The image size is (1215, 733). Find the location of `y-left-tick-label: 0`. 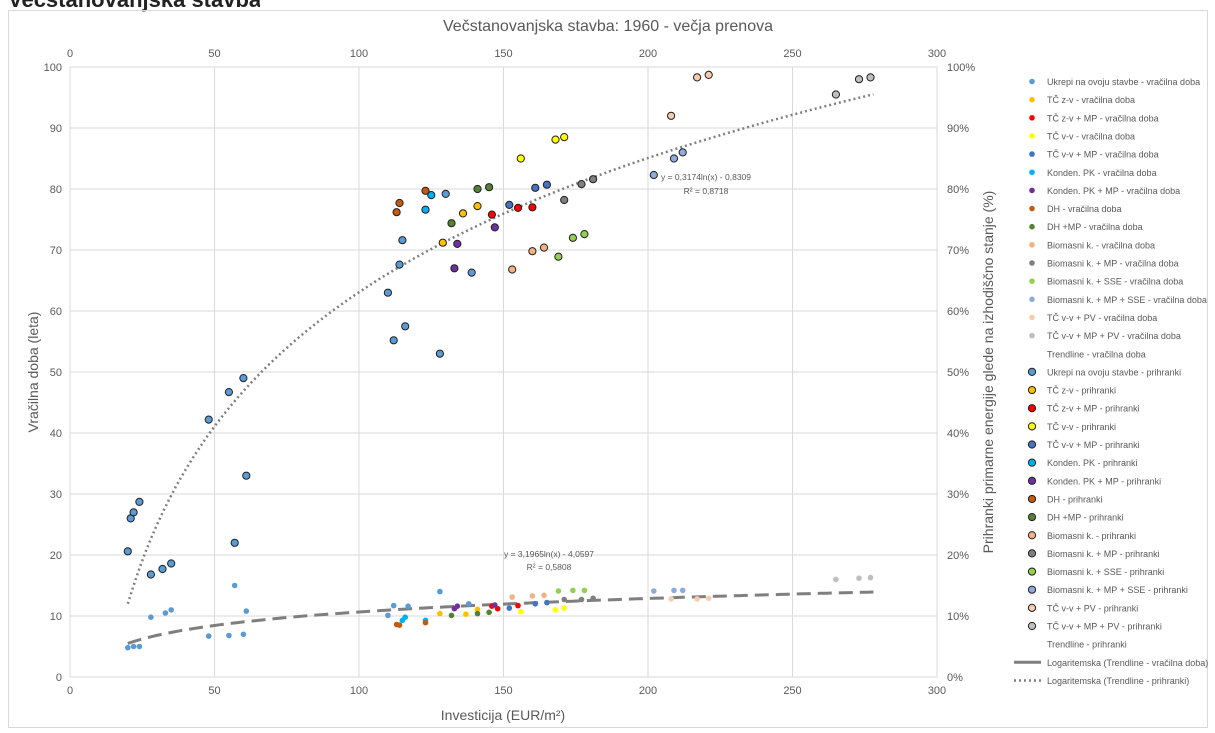

y-left-tick-label: 0 is located at coordinates (59, 678).